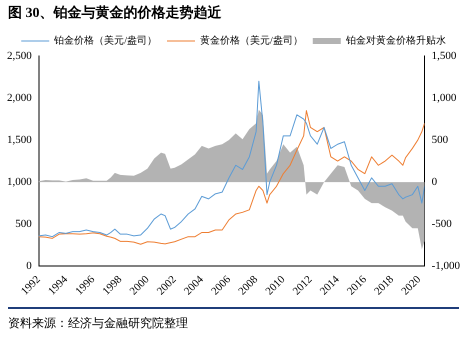  Describe the element at coordinates (29, 266) in the screenshot. I see `y-tick-label: 0` at that location.